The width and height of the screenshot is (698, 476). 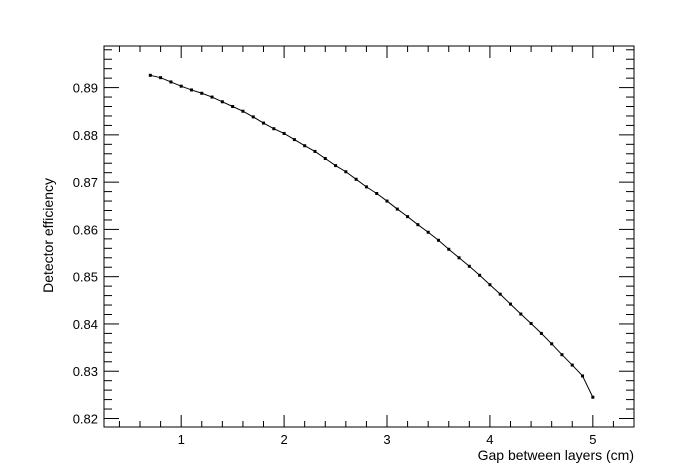 What do you see at coordinates (85, 182) in the screenshot?
I see `y-tick-label: 0.87` at bounding box center [85, 182].